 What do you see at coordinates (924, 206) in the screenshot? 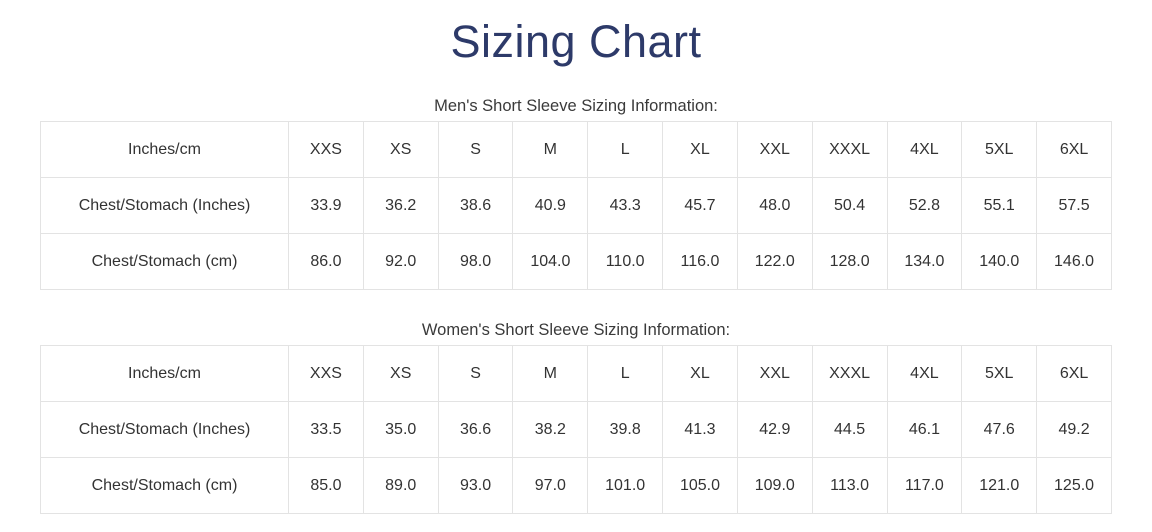
I see `measurement-value-cell: 52.8` at bounding box center [924, 206].